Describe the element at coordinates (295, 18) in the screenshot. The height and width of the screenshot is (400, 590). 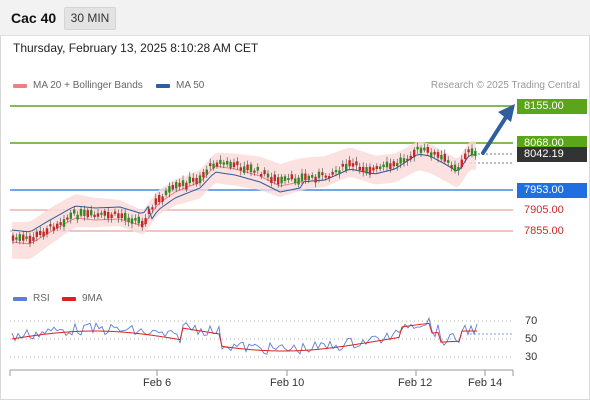
I see `top-bar: Cac 40 30 MIN` at that location.